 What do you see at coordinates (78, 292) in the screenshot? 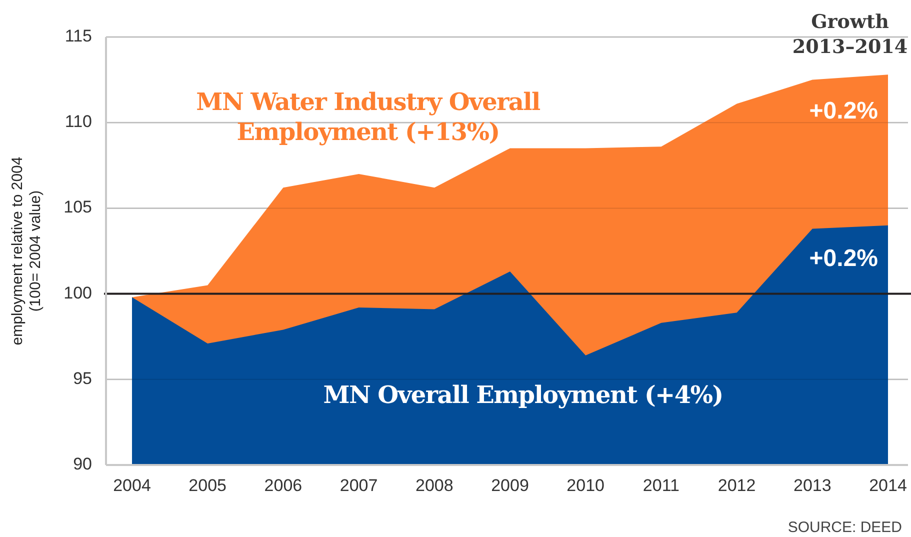
I see `y-tick-label: 100` at bounding box center [78, 292].